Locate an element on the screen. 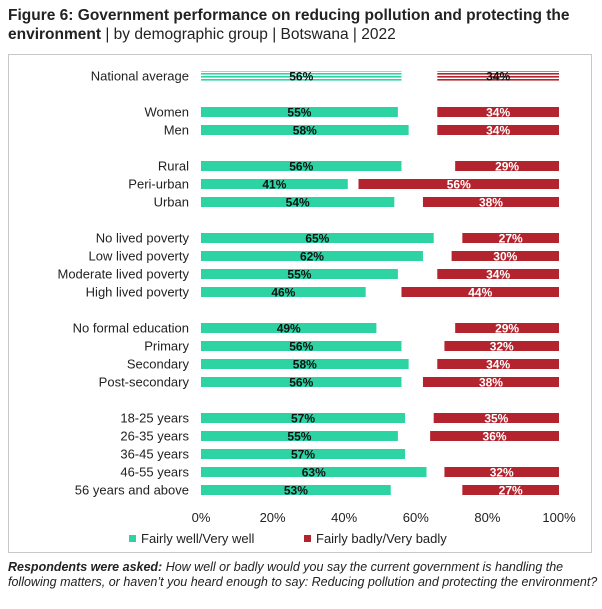 Image resolution: width=602 pixels, height=609 pixels. bar-badly-value-label: 36% is located at coordinates (495, 437).